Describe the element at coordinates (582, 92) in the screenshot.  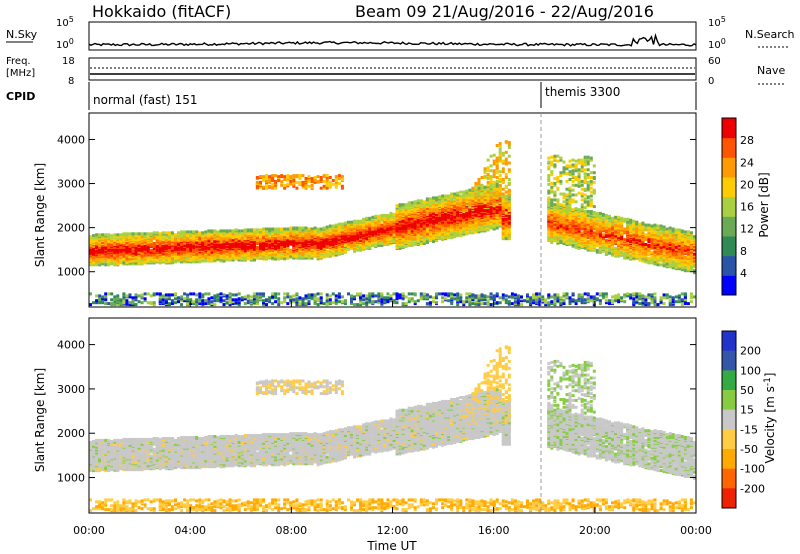
I see `cpid-mode-themis: themis 3300` at that location.